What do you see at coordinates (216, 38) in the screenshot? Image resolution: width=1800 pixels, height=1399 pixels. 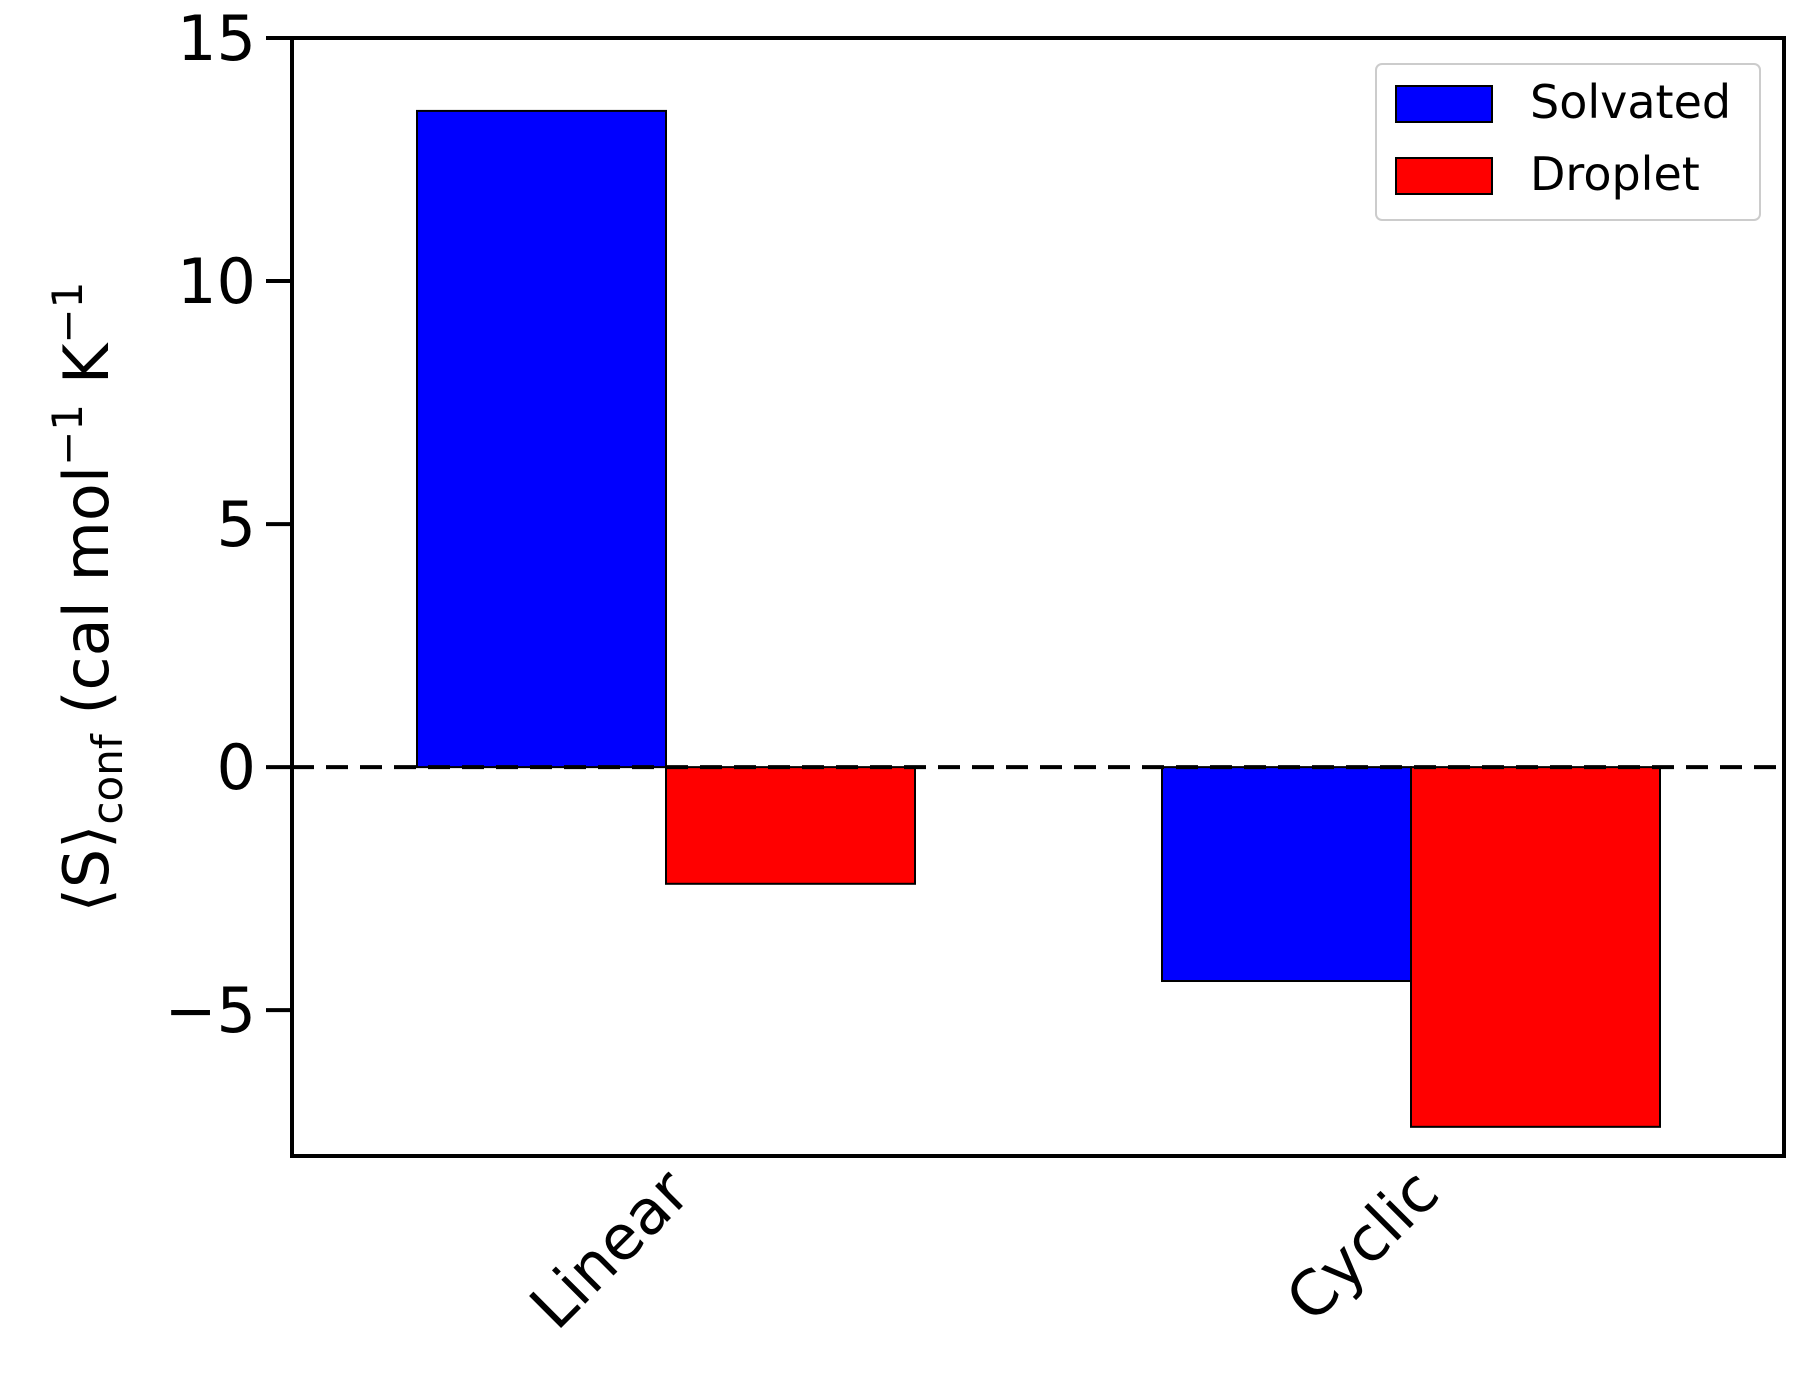 I see `y-tick-label: 15` at bounding box center [216, 38].